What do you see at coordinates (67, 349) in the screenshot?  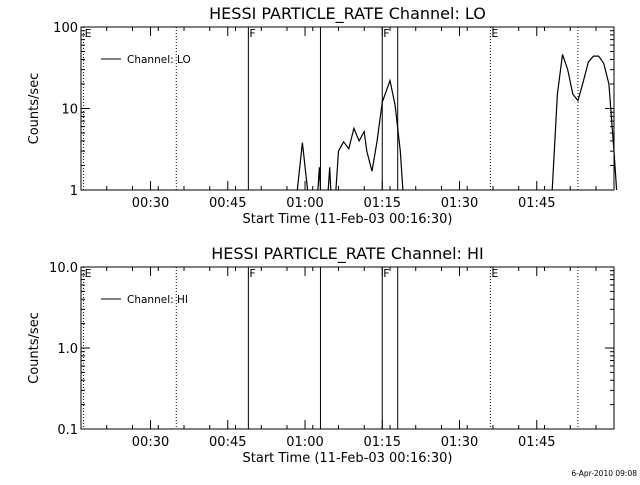 I see `y-tick-label: 1.0` at bounding box center [67, 349].